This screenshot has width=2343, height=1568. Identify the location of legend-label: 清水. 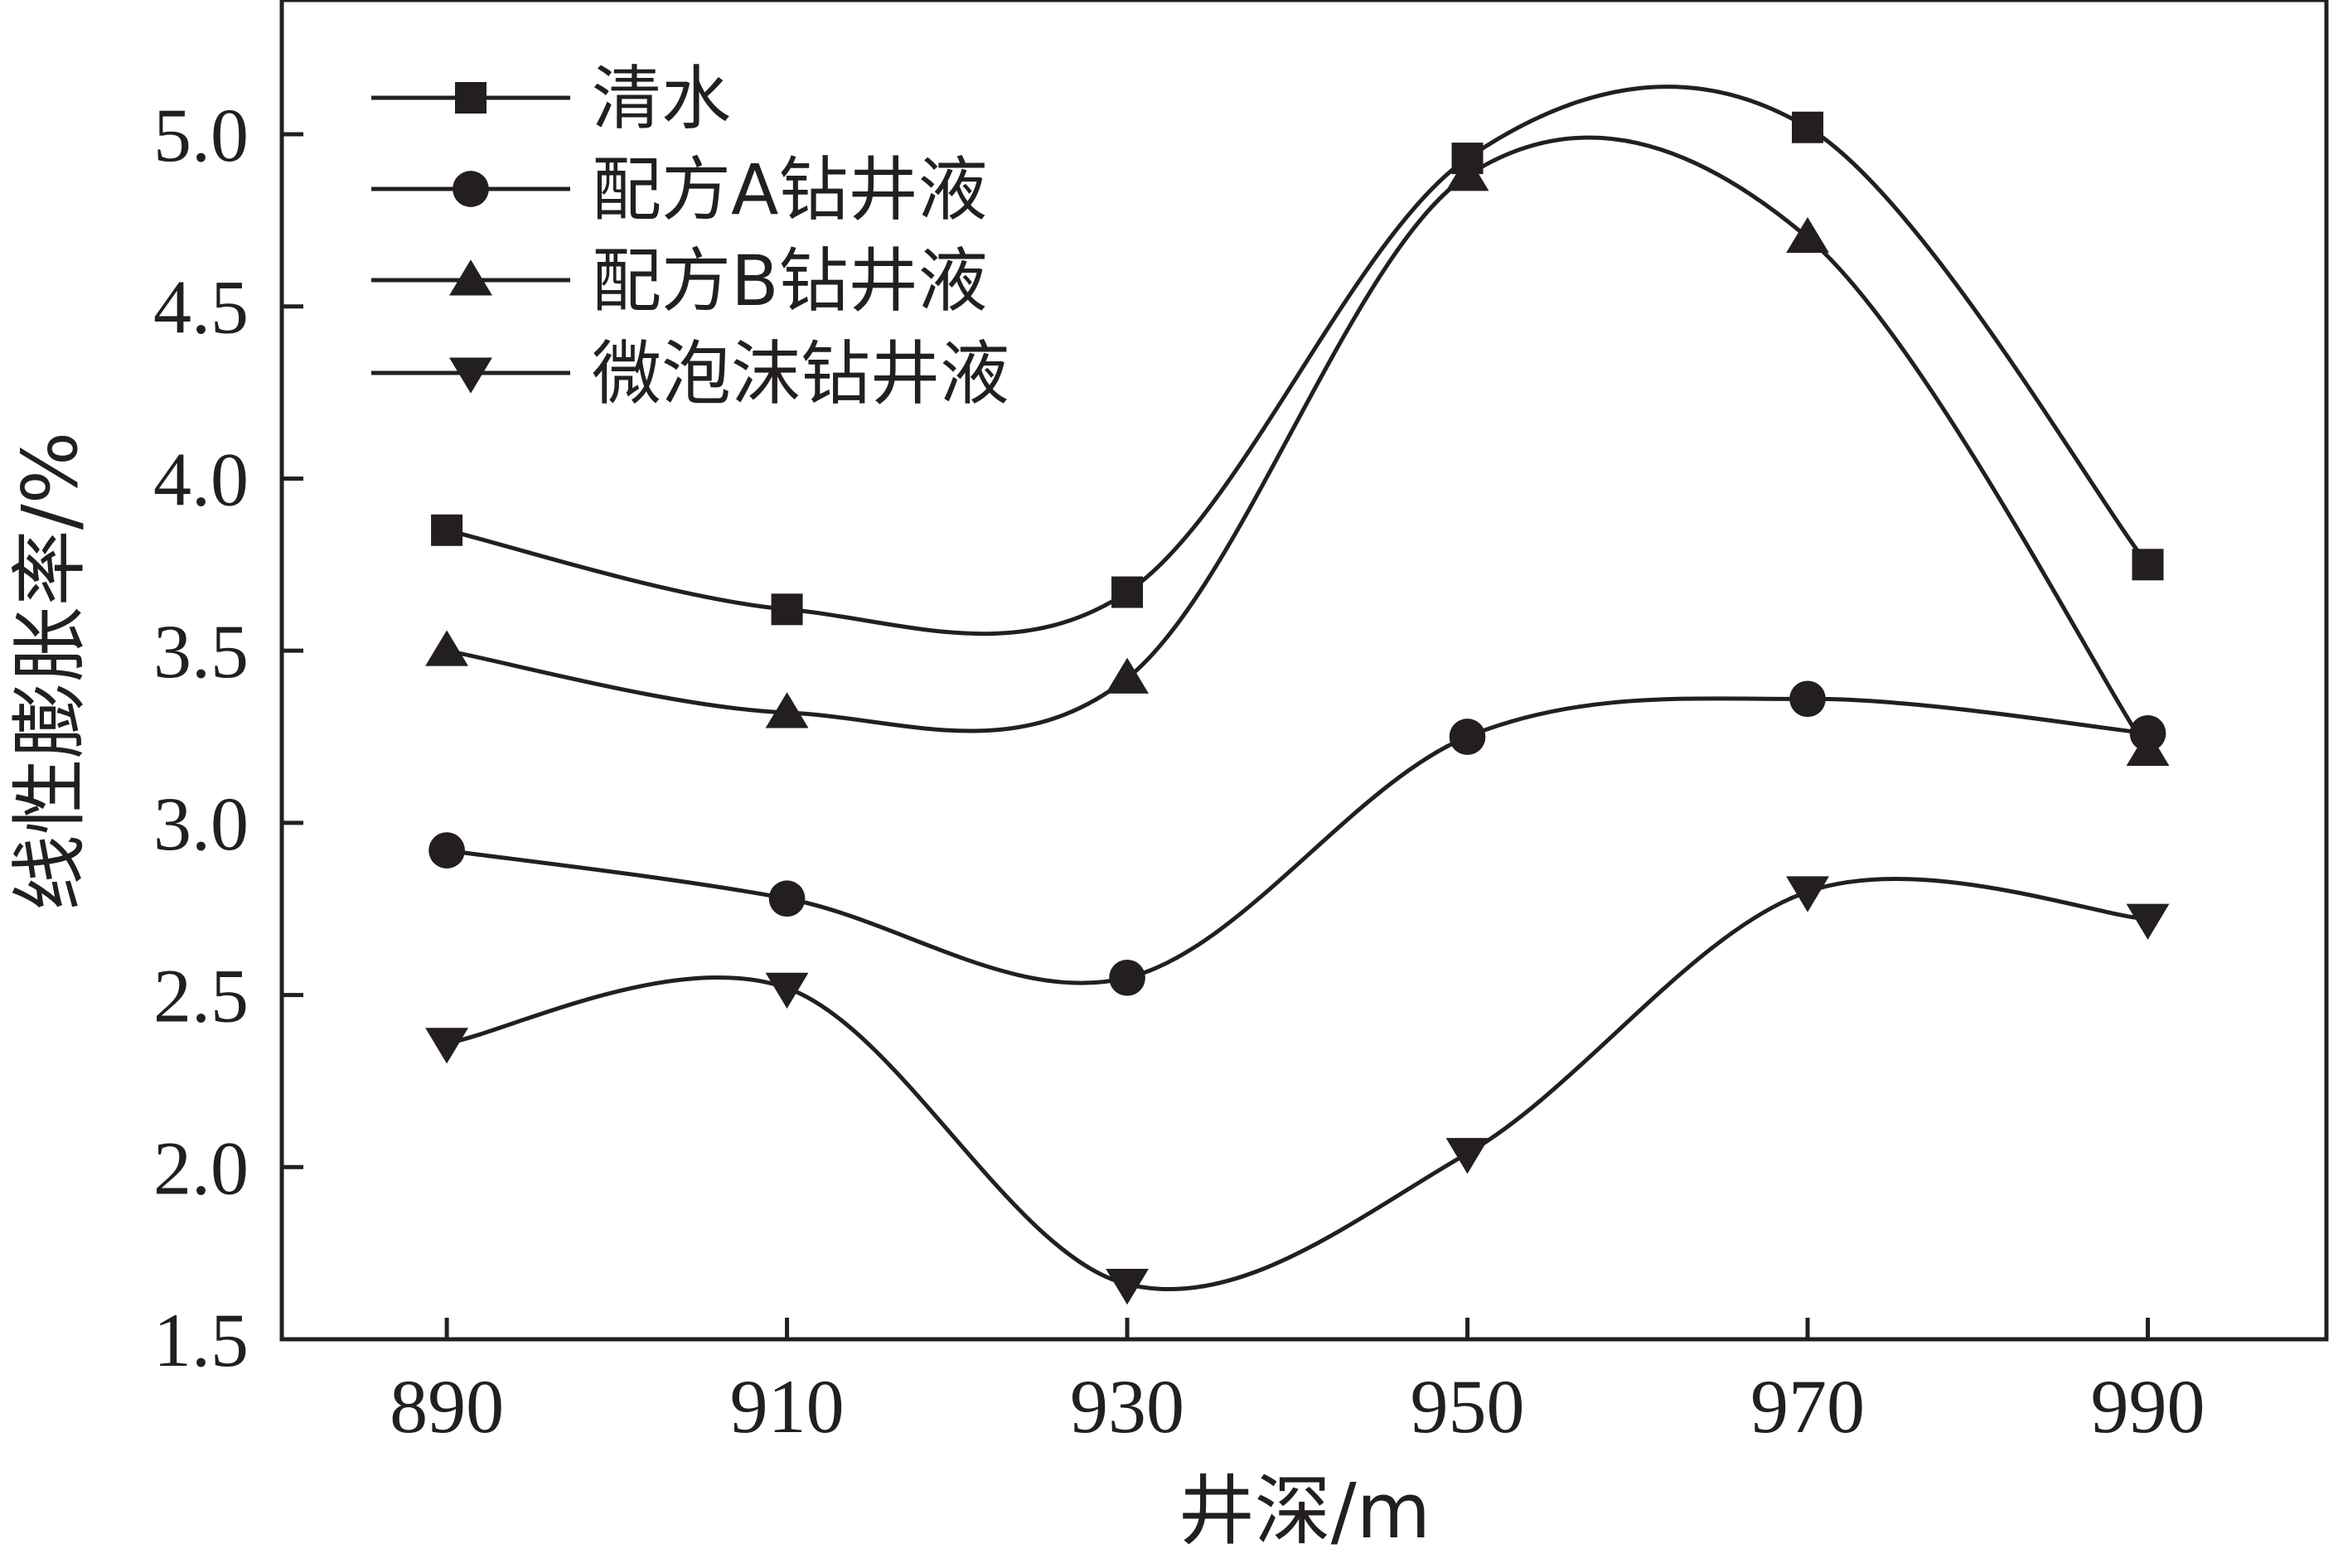
(661, 98).